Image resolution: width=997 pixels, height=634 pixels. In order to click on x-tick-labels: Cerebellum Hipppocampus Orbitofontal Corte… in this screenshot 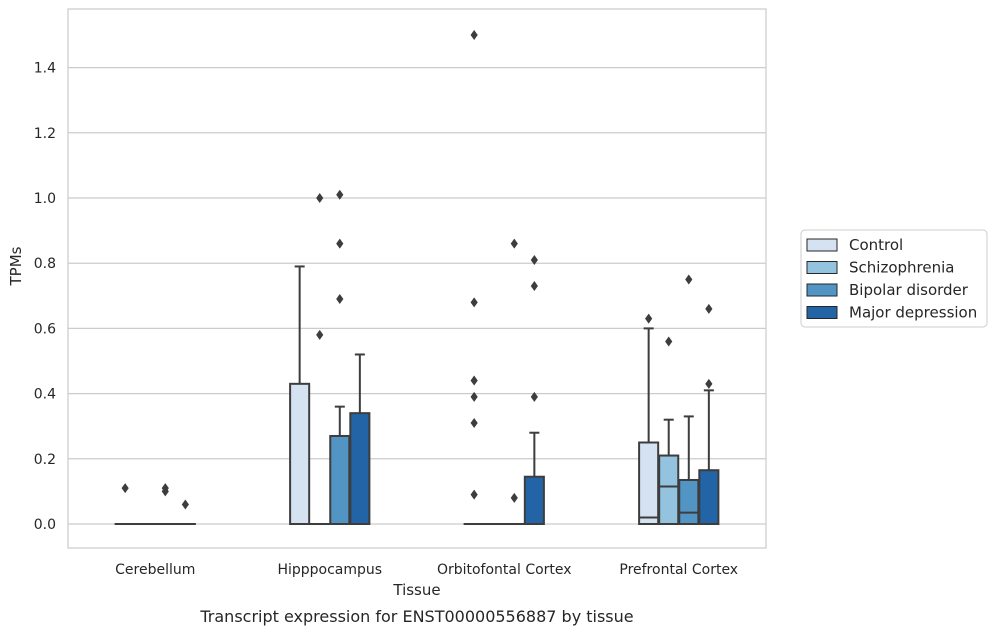, I will do `click(426, 570)`.